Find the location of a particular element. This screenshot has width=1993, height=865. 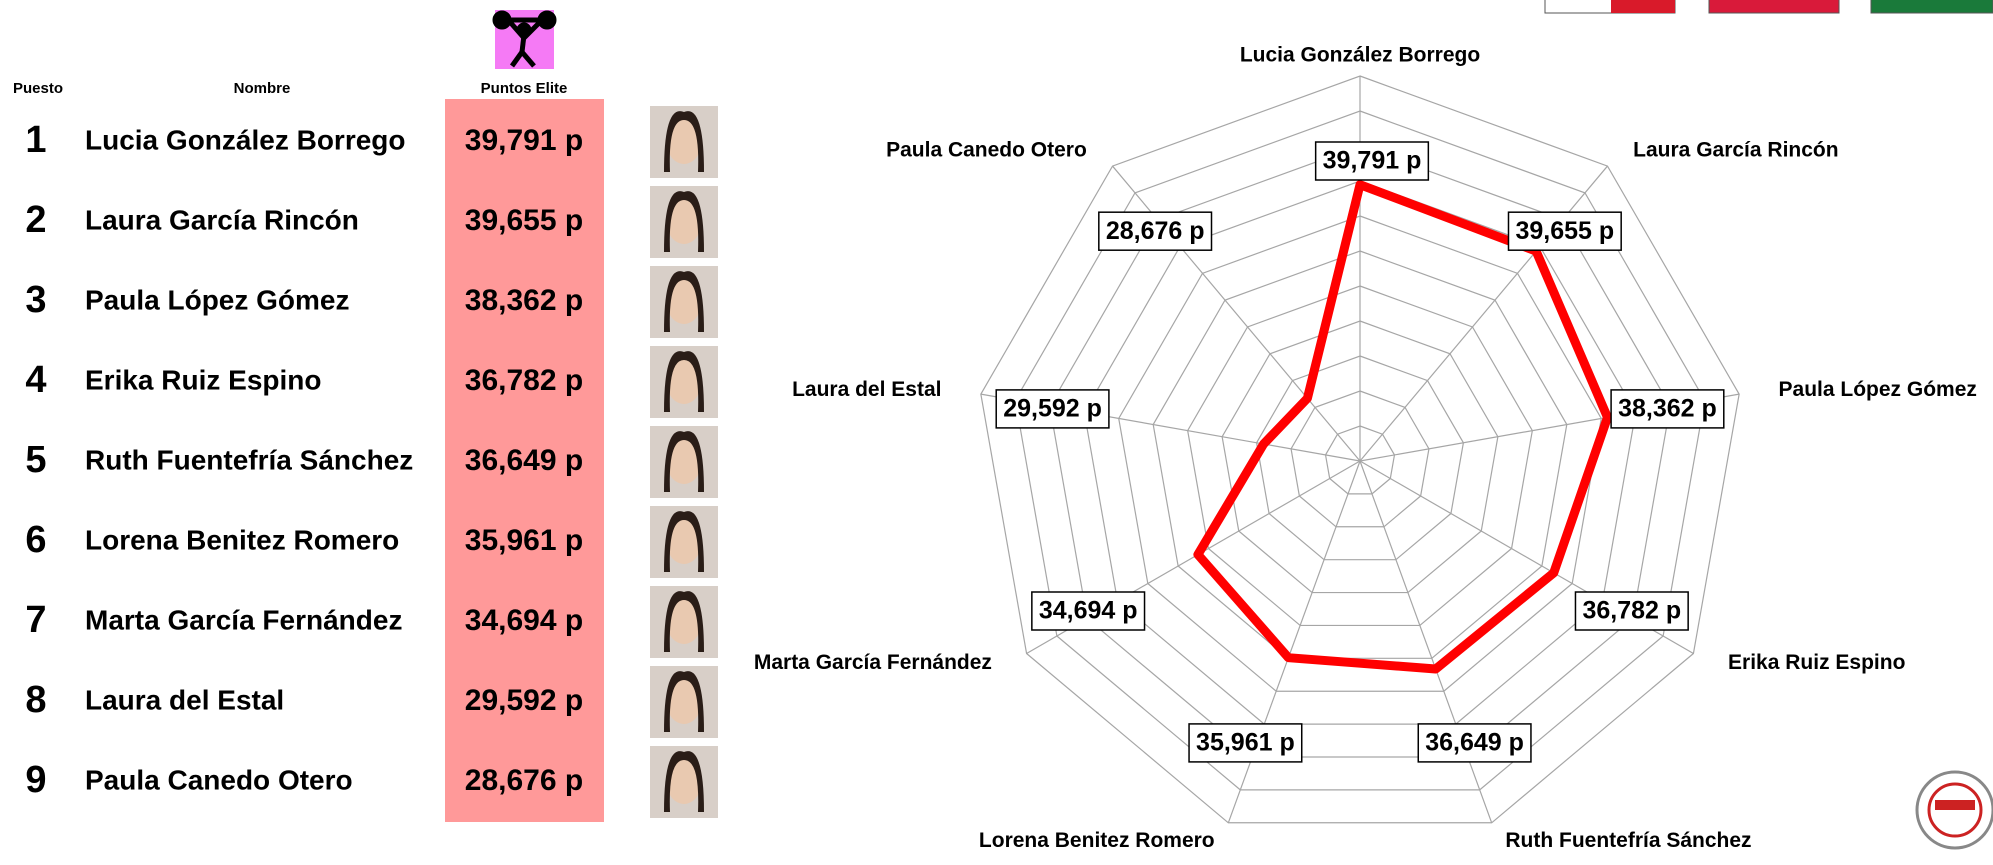

rank: 2 is located at coordinates (35, 220).